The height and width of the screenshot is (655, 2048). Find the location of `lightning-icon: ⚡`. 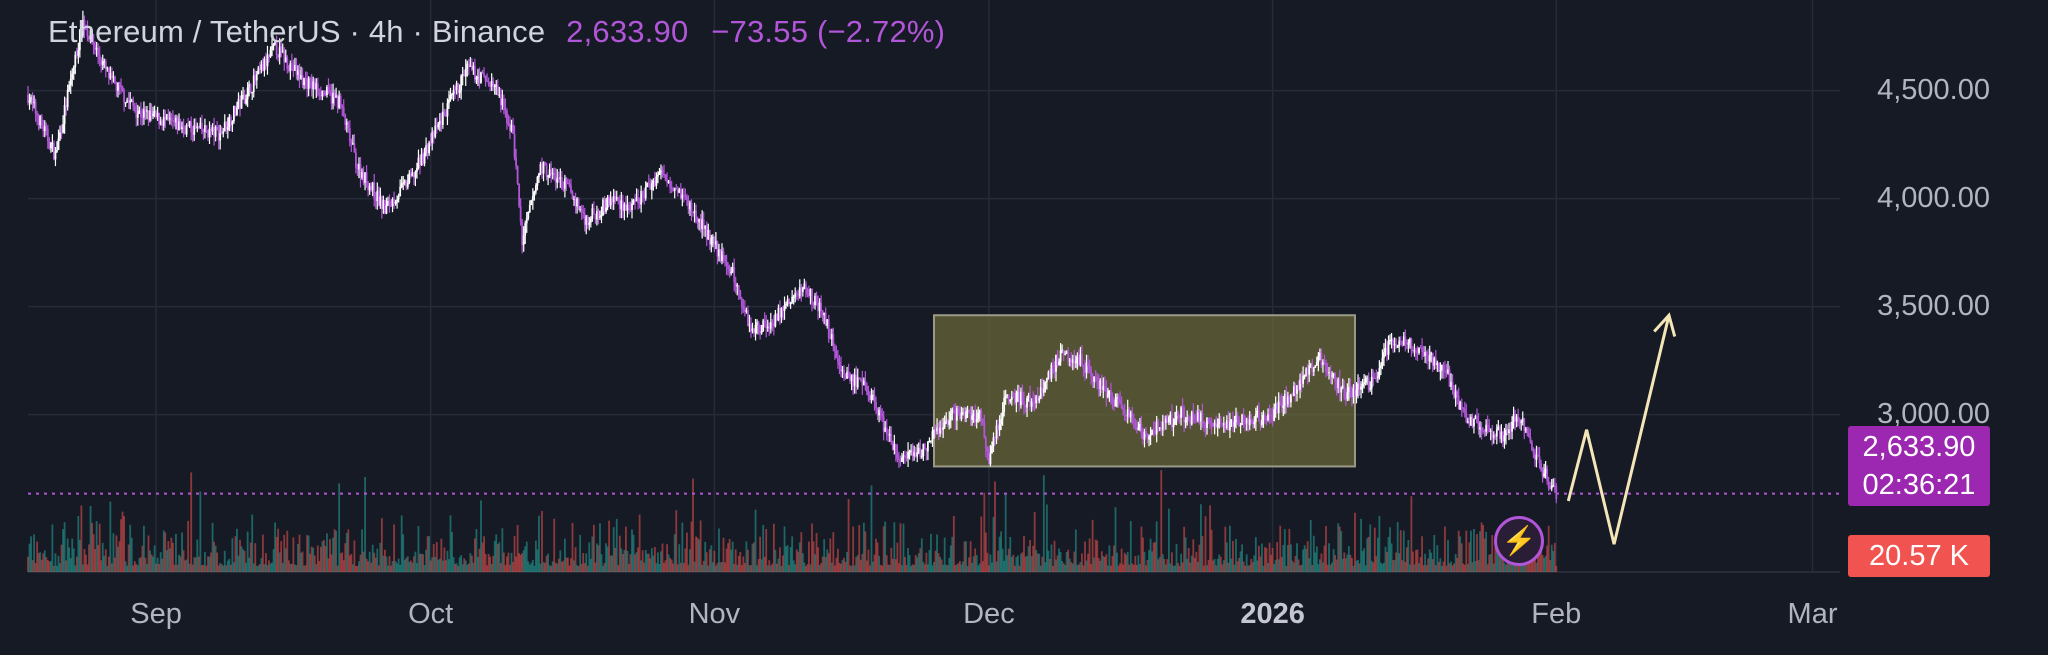

lightning-icon: ⚡ is located at coordinates (1519, 541).